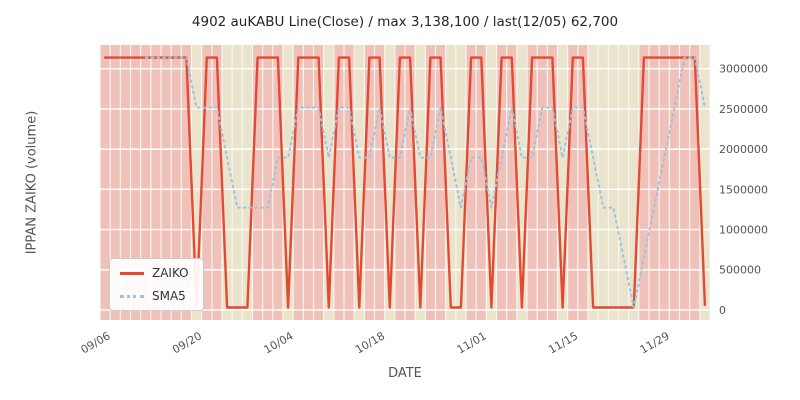 The width and height of the screenshot is (800, 400). I want to click on x-tick-label: 11/15, so click(563, 342).